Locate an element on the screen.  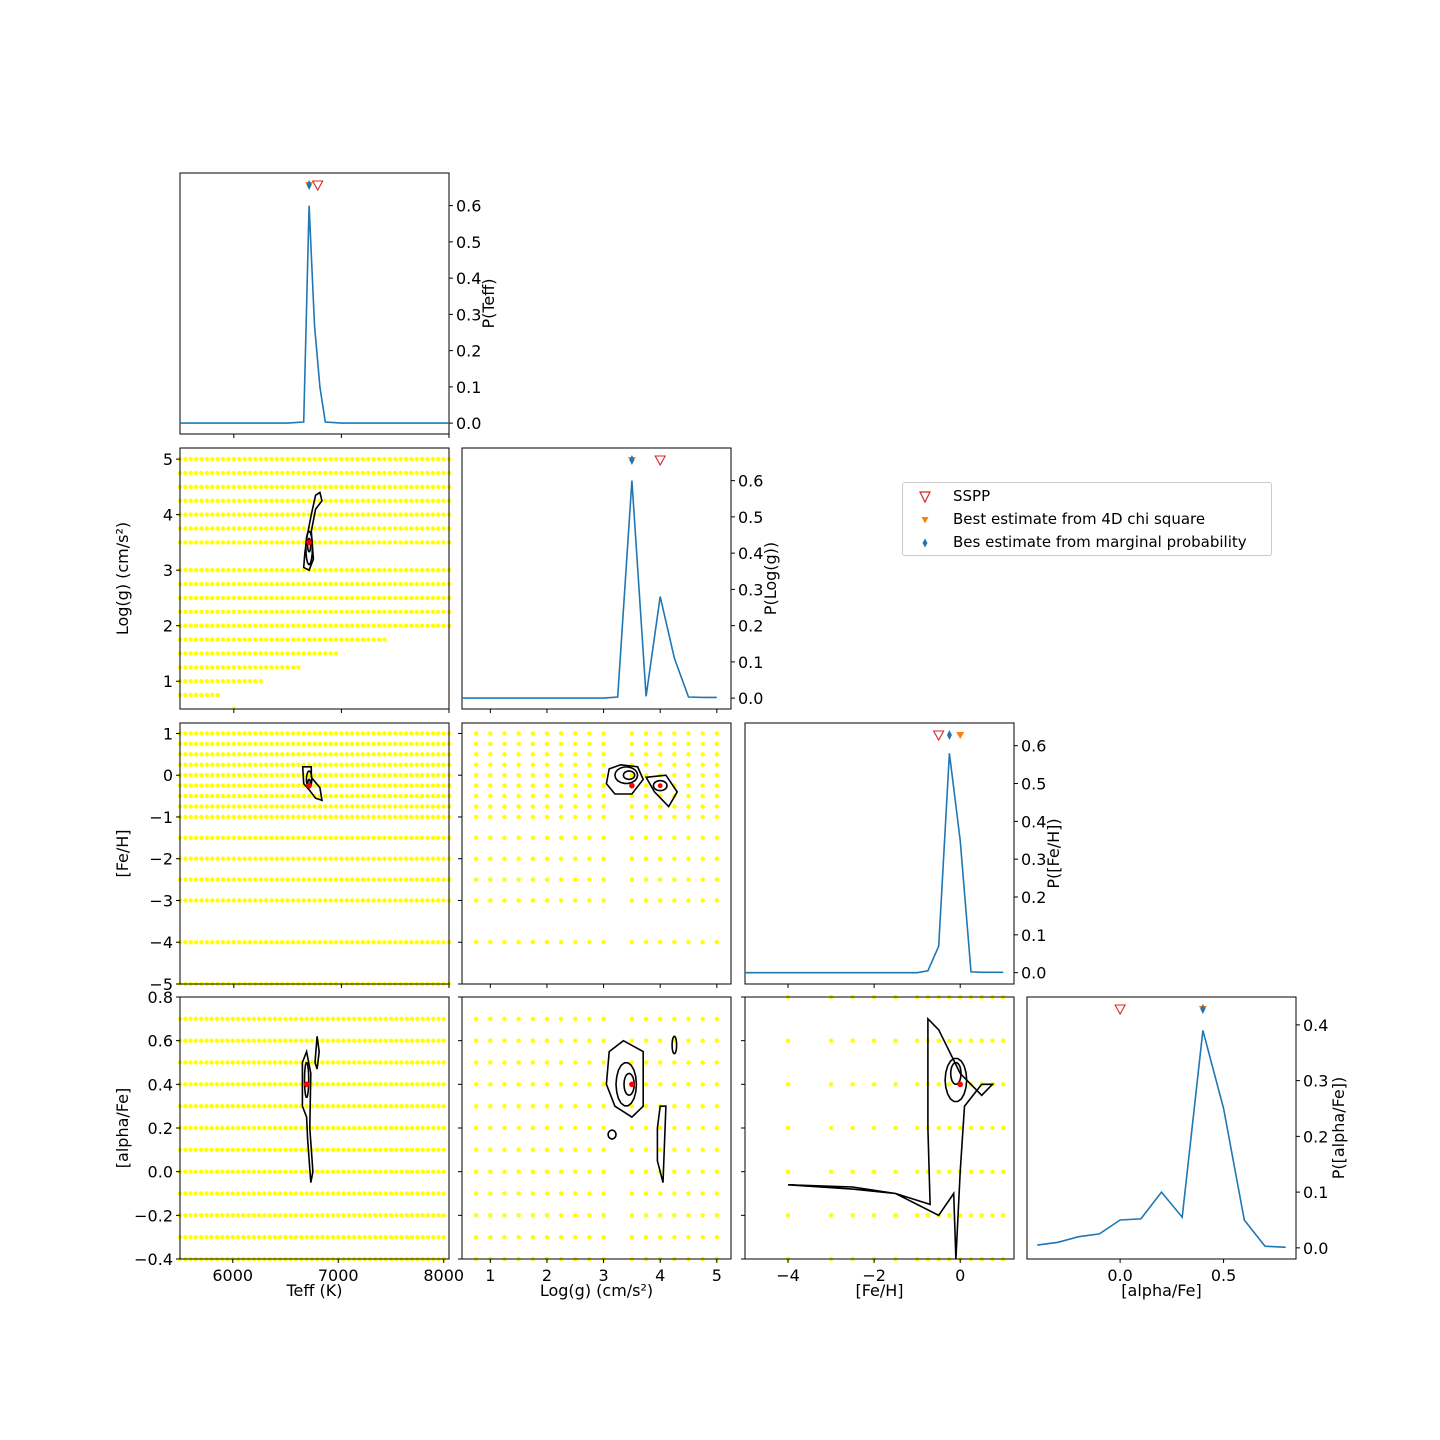
contour-teff-alpha-top is located at coordinates (317, 1053).